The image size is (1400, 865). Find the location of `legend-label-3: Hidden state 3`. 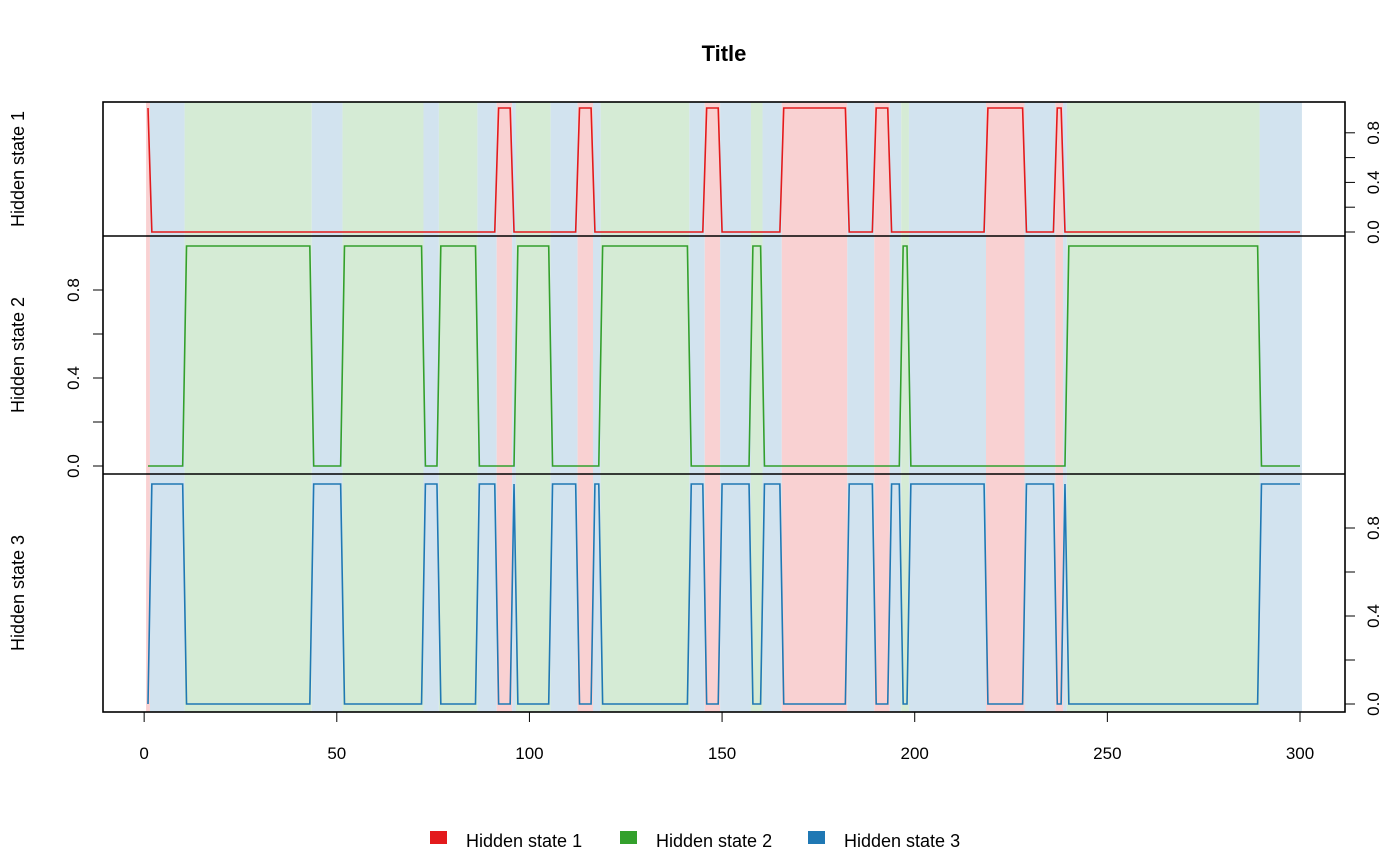

legend-label-3: Hidden state 3 is located at coordinates (902, 841).